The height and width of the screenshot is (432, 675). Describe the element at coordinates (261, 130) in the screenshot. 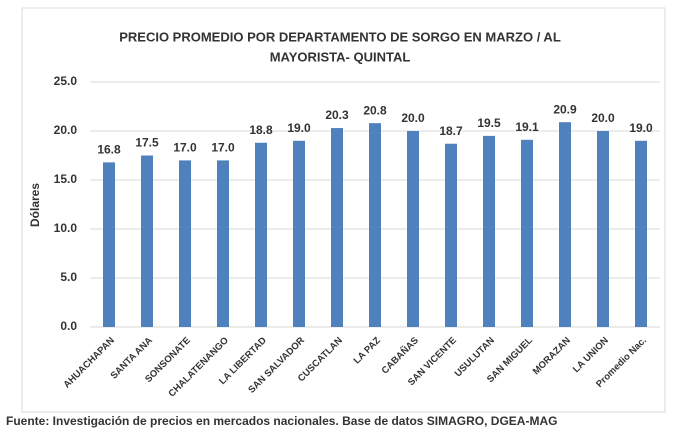

I see `data-label: 18.8` at that location.